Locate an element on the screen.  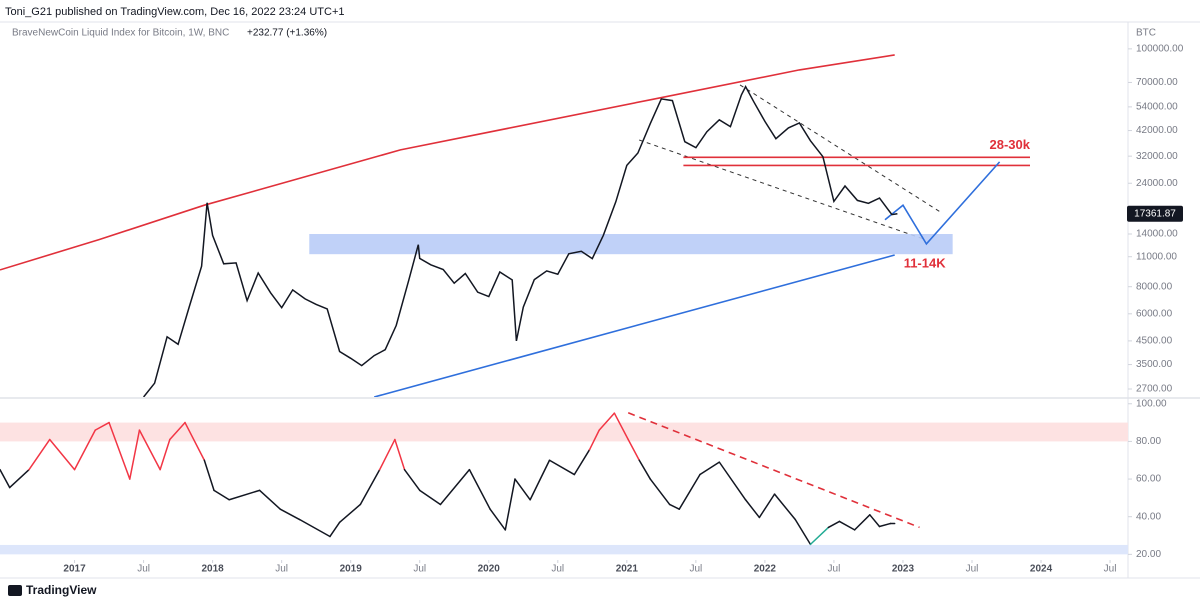
y-tick-label: 11000.00 is located at coordinates (1156, 256).